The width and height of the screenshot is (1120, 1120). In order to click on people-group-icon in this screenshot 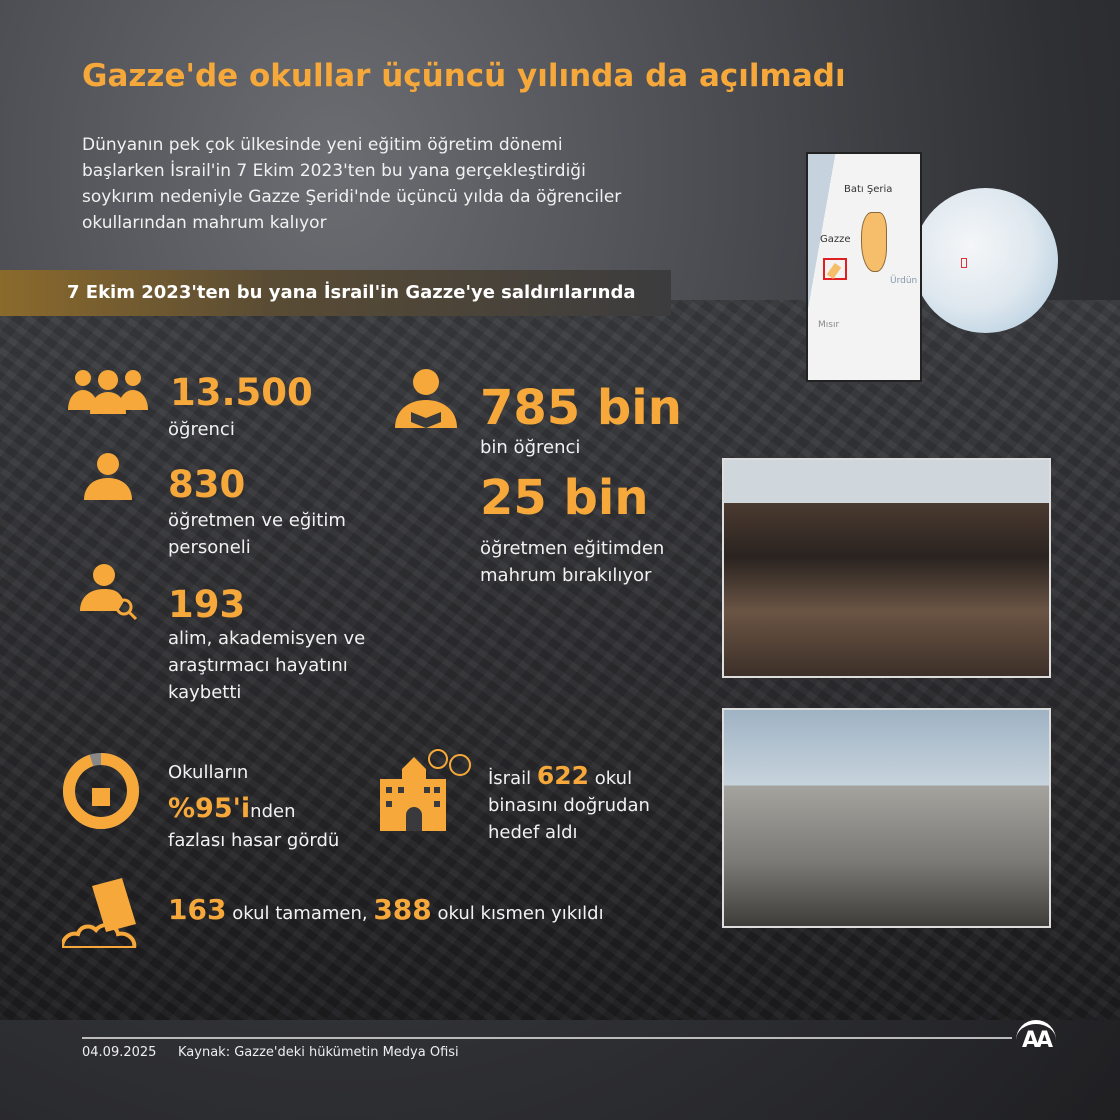, I will do `click(108, 391)`.